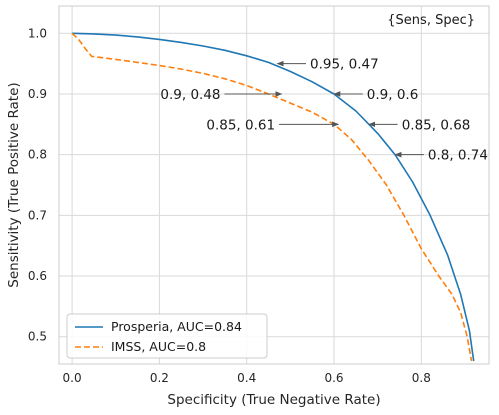 This screenshot has width=499, height=415. What do you see at coordinates (458, 156) in the screenshot?
I see `annotation-label: 0.8, 0.74` at bounding box center [458, 156].